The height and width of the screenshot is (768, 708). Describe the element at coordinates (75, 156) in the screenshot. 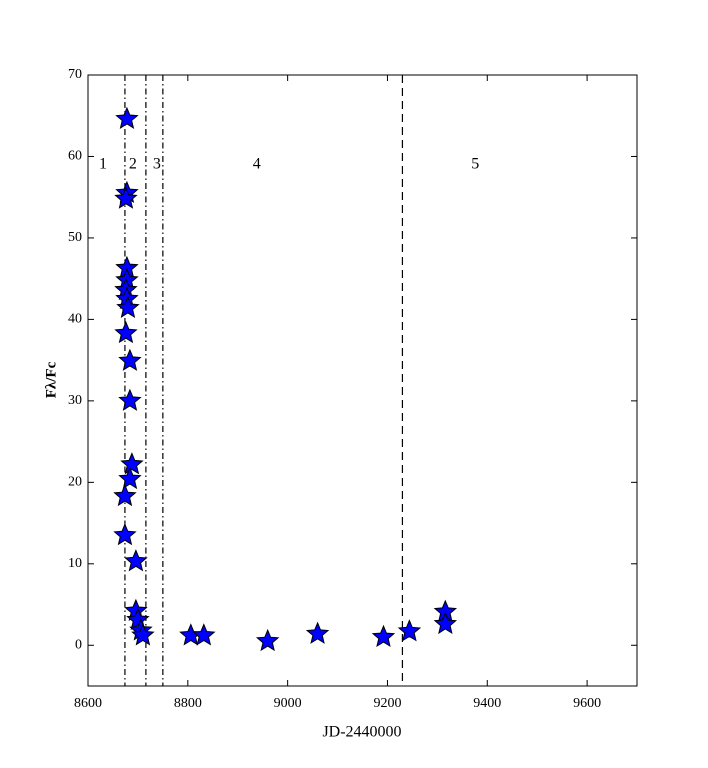

I see `y-tick-label: 60` at that location.